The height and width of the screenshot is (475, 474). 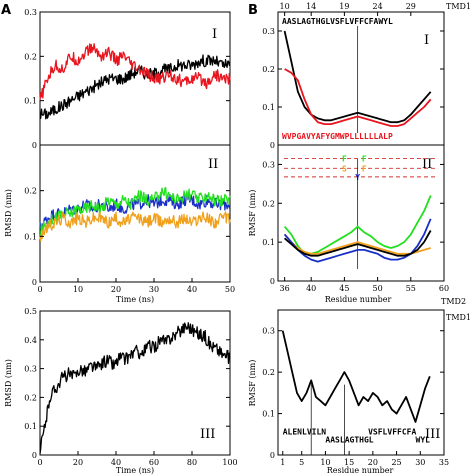 What do you see at coordinates (378, 6) in the screenshot?
I see `top-tick-label-b-i-3: 24` at bounding box center [378, 6].